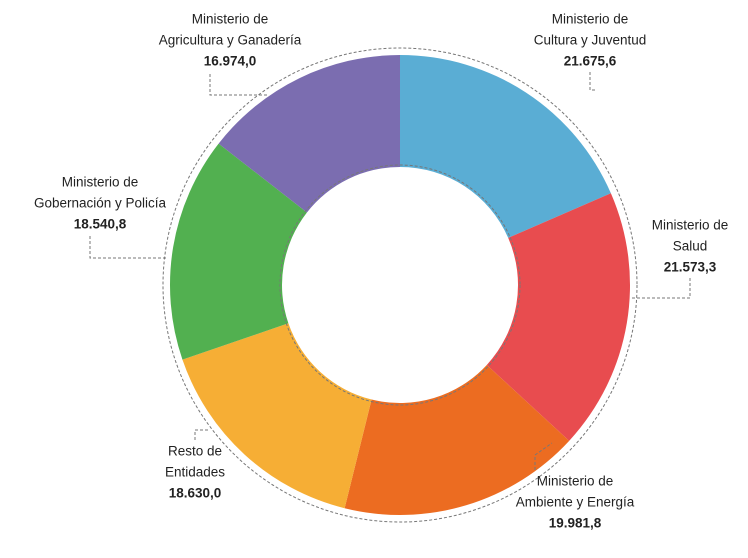  What do you see at coordinates (590, 40) in the screenshot?
I see `slice-label: Cultura y Juventud` at bounding box center [590, 40].